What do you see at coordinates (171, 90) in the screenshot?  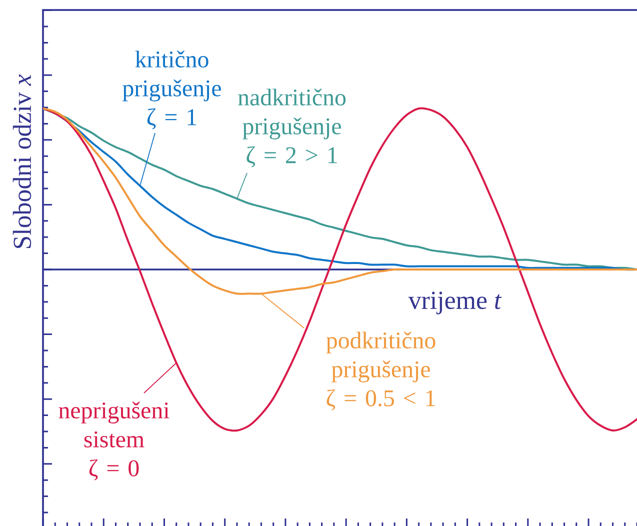 I see `series-label: kritično prigušenje ζ = 1` at bounding box center [171, 90].